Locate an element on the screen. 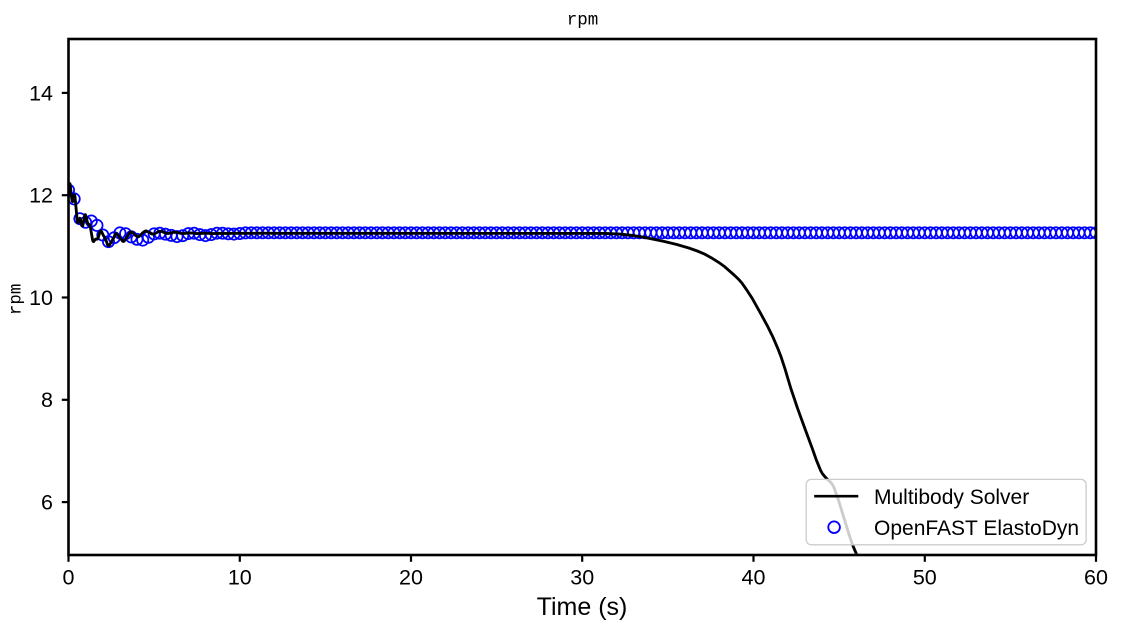 The image size is (1124, 634). svg-text: 14 is located at coordinates (41, 93).